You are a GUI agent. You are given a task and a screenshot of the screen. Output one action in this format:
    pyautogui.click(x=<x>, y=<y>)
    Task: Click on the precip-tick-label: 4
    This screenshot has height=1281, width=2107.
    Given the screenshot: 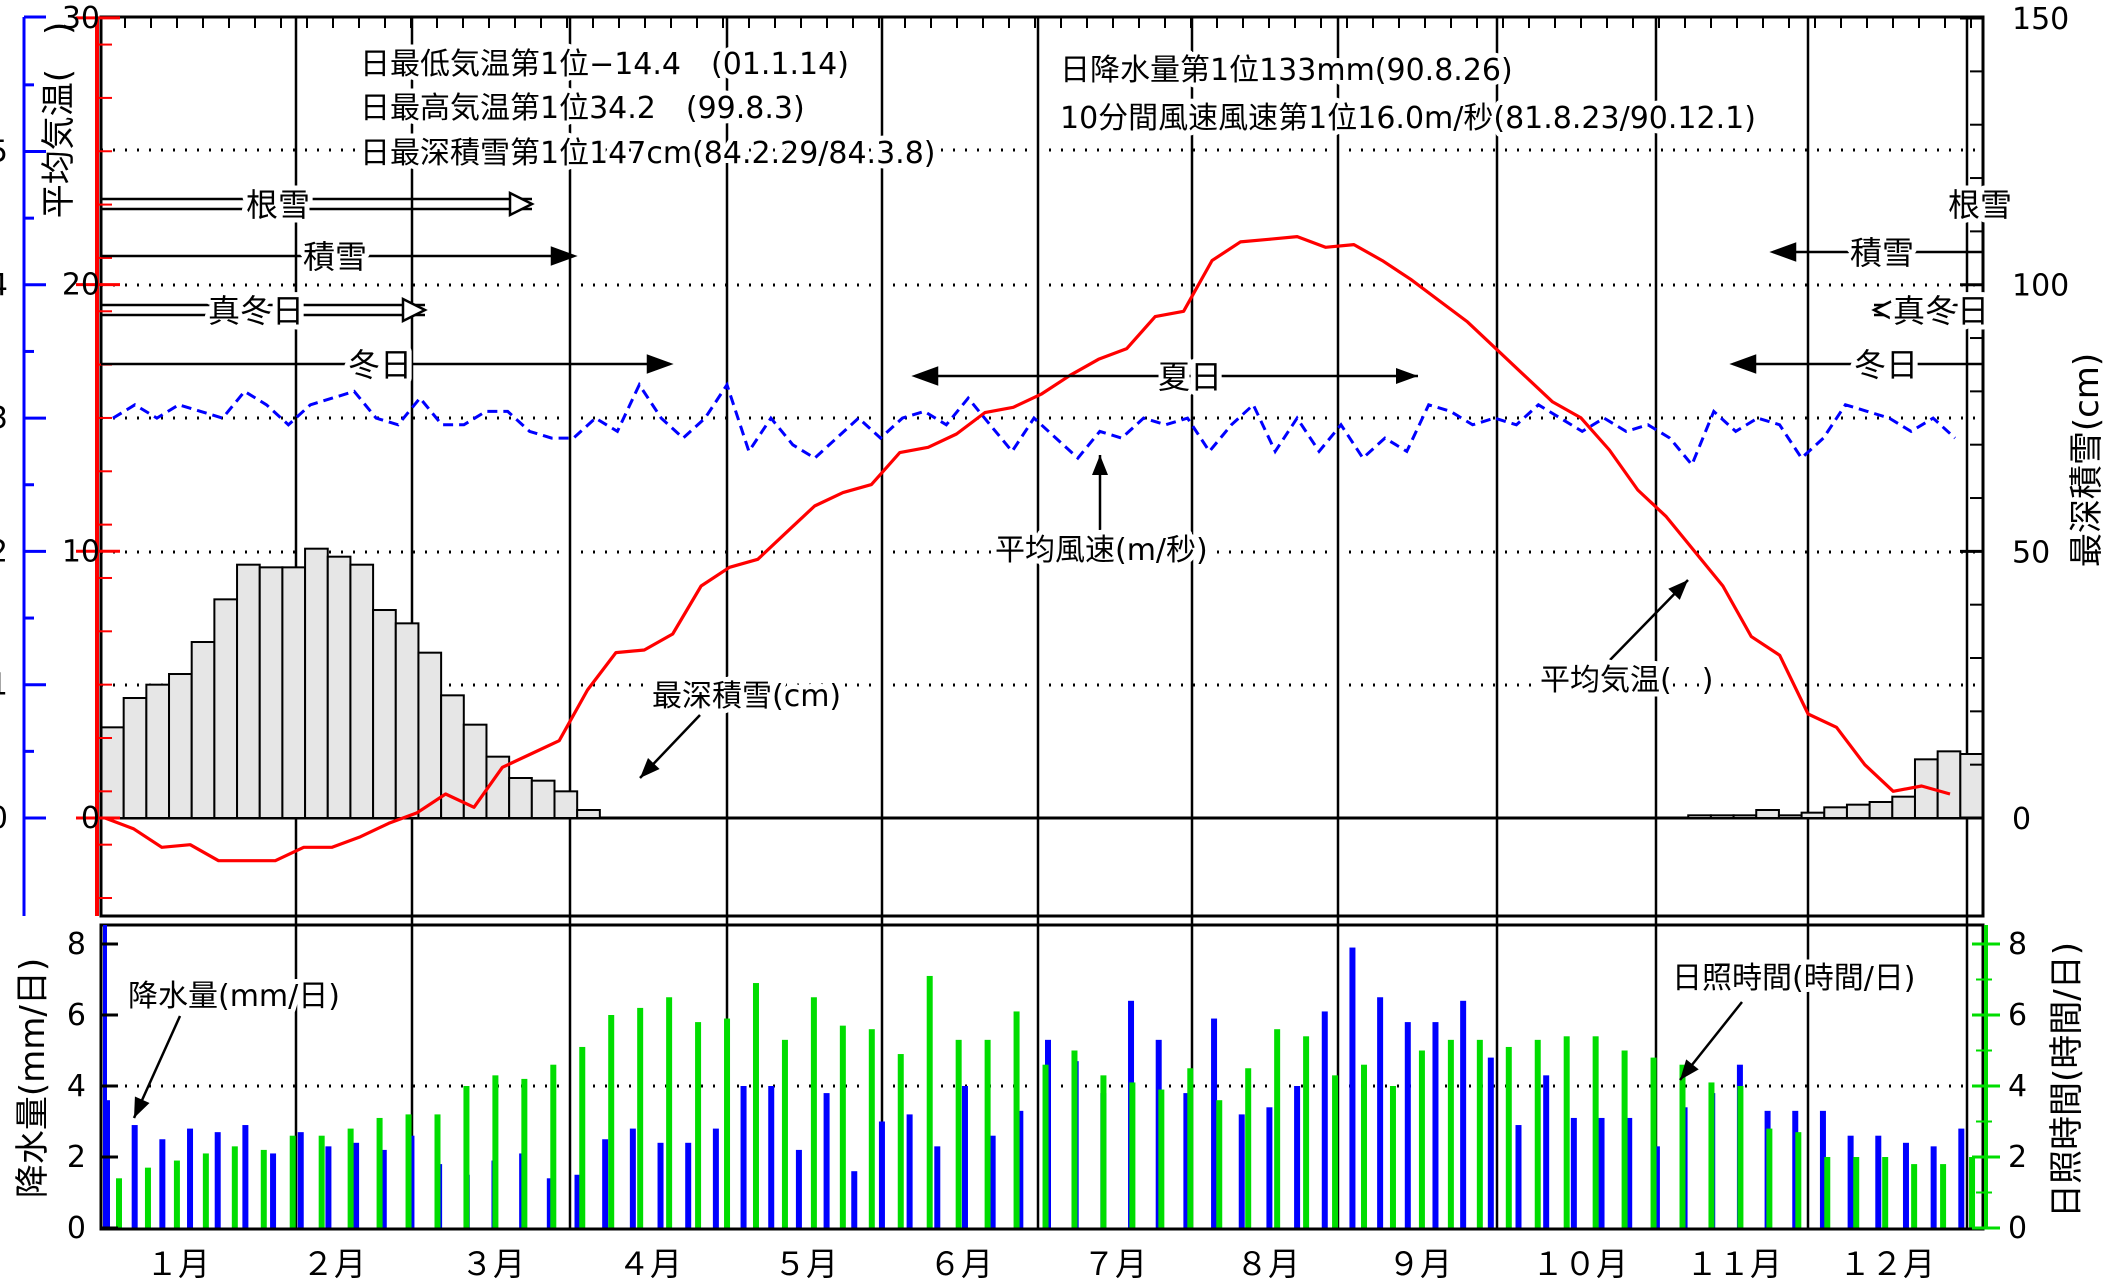 What is the action you would take?
    pyautogui.click(x=76, y=1086)
    